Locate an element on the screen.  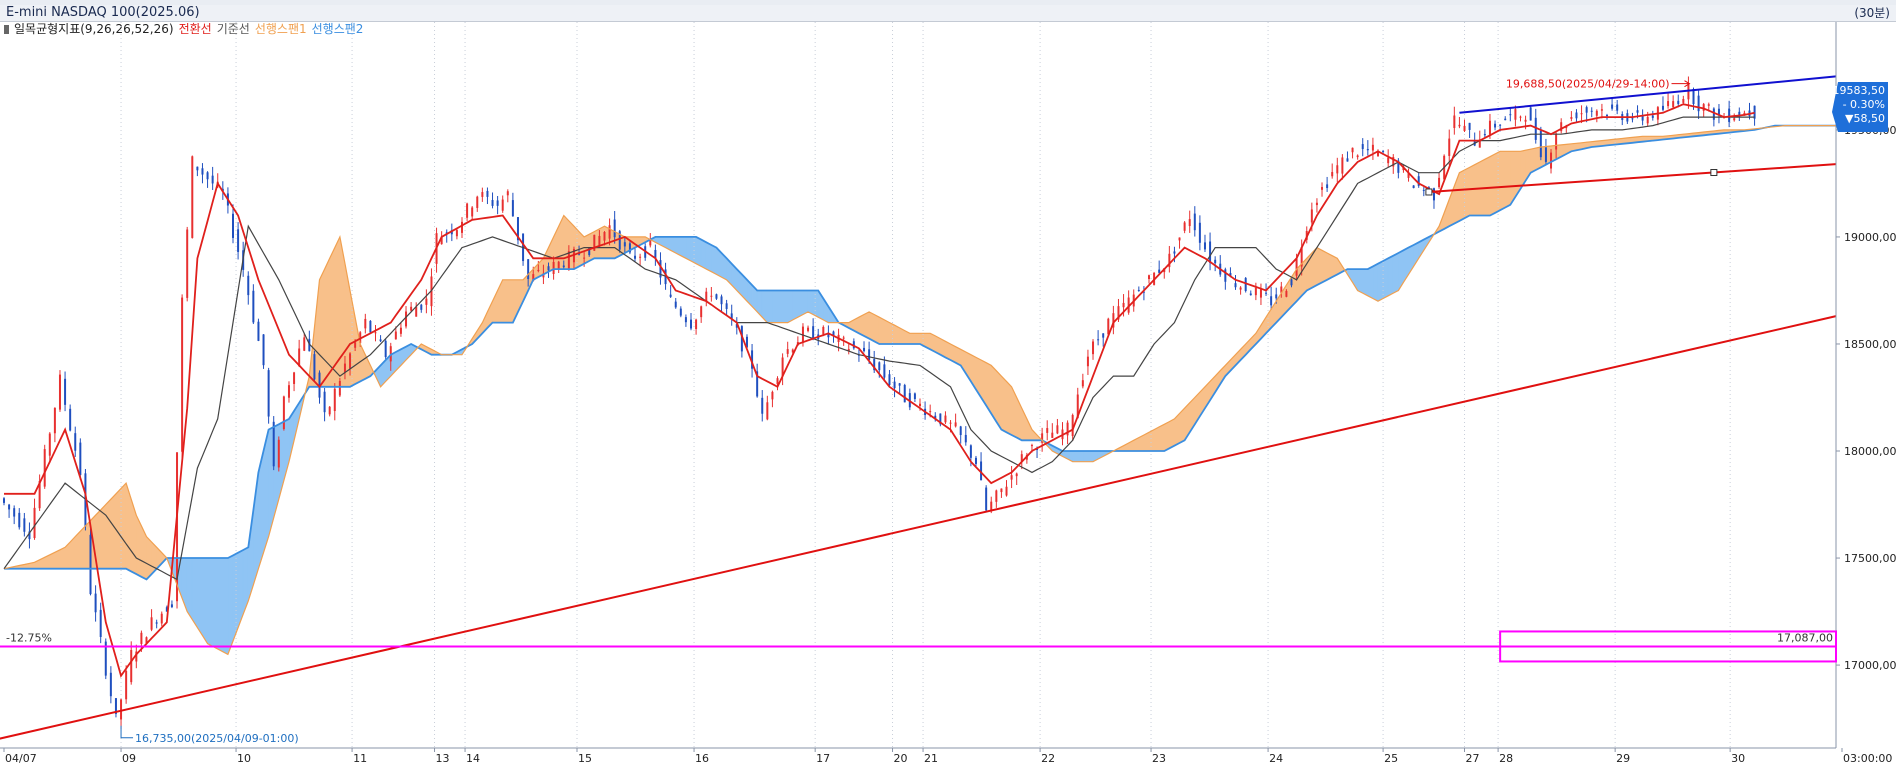
y-tick-label: 18000,00 is located at coordinates (1870, 451).